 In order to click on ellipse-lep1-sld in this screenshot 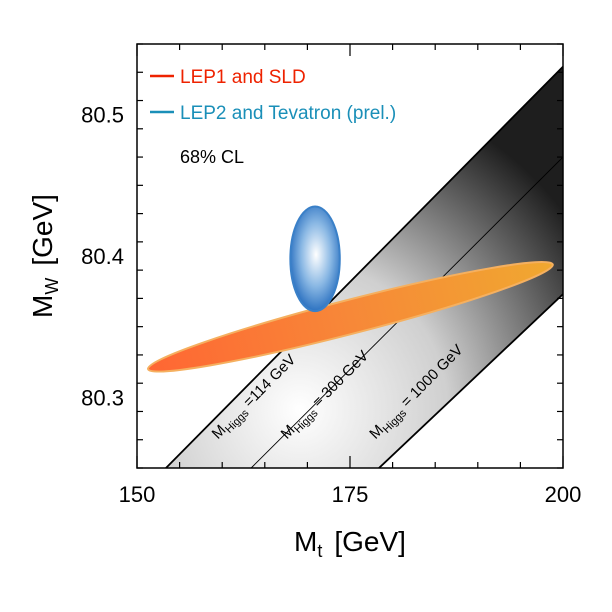, I will do `click(350, 316)`.